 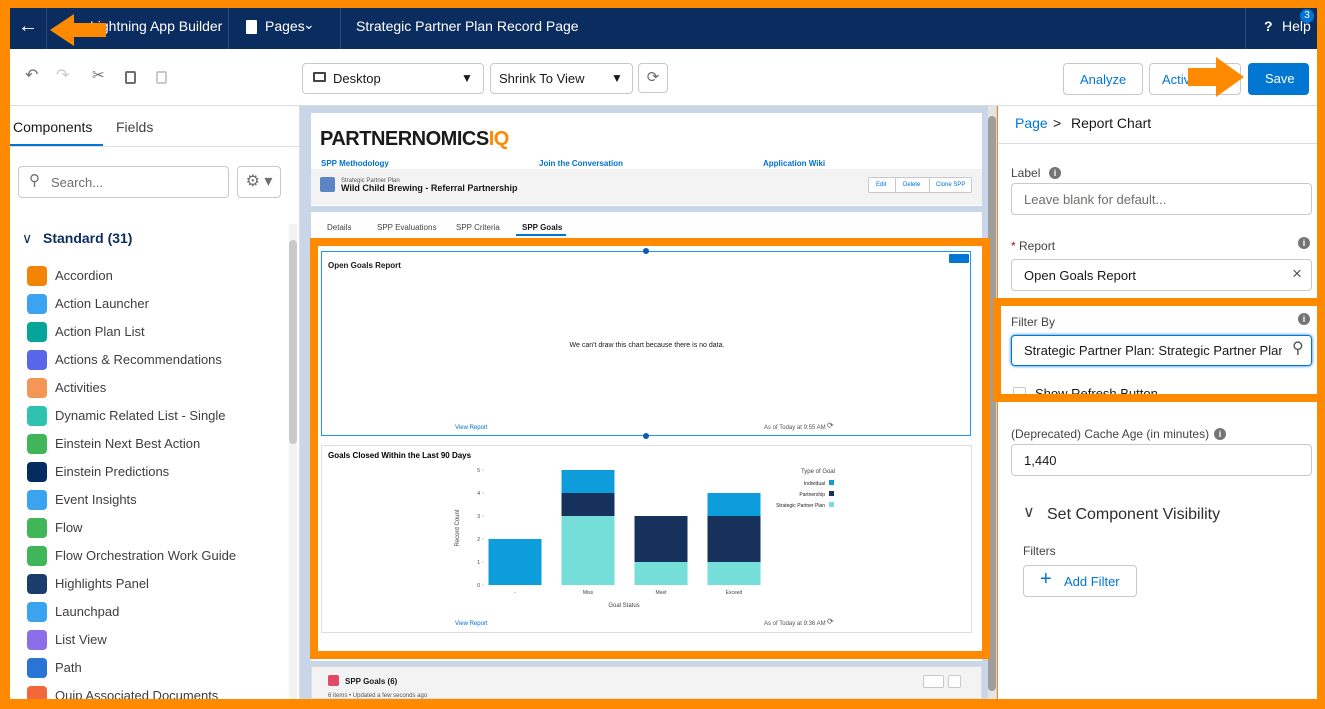 I want to click on link: Join the Conversation, so click(x=581, y=163).